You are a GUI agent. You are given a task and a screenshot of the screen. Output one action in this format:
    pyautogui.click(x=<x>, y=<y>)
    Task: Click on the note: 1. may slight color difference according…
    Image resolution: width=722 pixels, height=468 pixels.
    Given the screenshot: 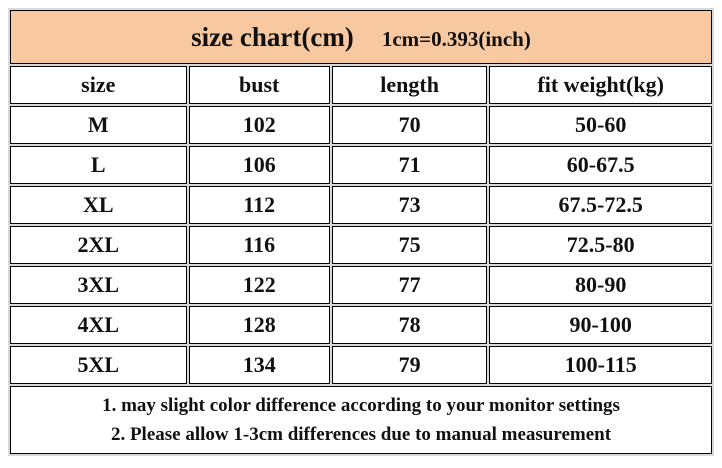 What is the action you would take?
    pyautogui.click(x=361, y=405)
    